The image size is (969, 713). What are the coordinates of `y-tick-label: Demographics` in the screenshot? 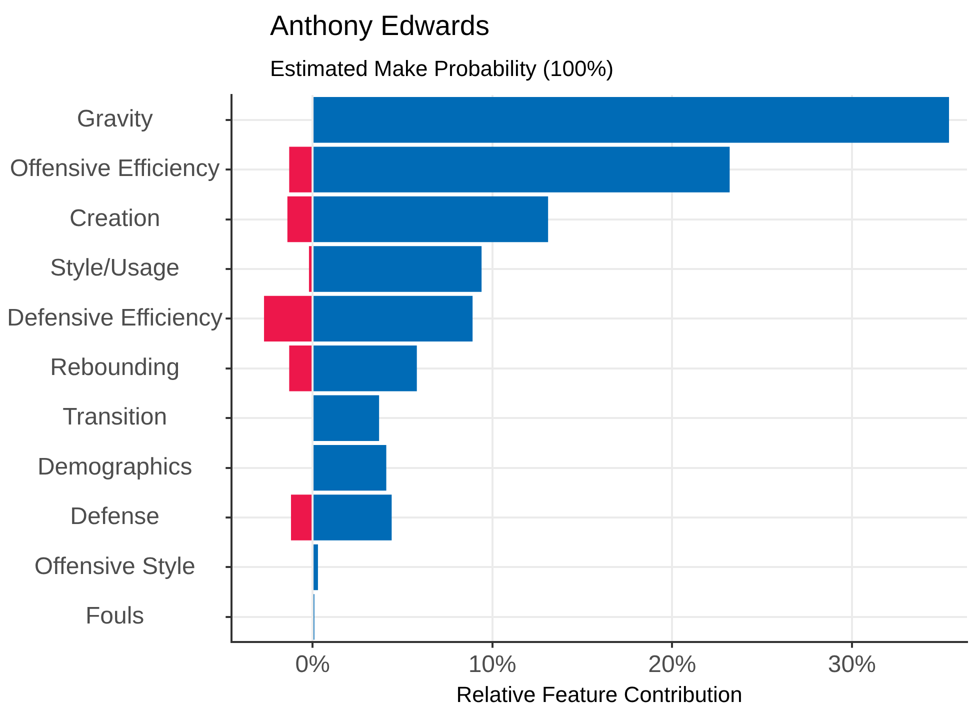 It's located at (114, 466).